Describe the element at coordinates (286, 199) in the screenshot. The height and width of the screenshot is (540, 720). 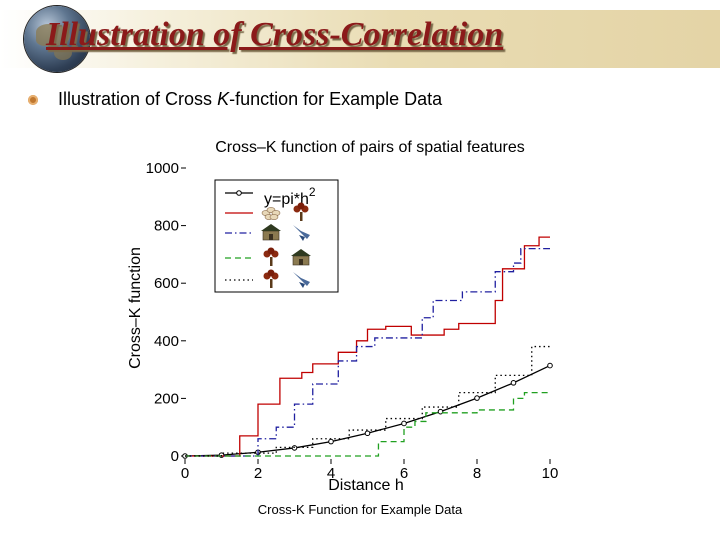
I see `legend-label-text: y=pi*h` at that location.